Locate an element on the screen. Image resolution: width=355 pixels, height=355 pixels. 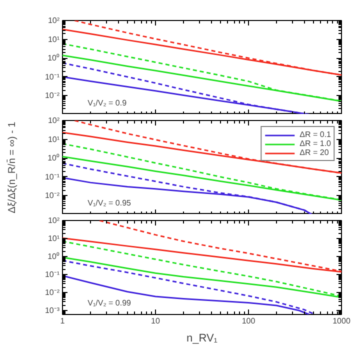
y-axis-title: Δξ/Δξ(n_R/n̄ = ∞) - 1 is located at coordinates (12, 167).